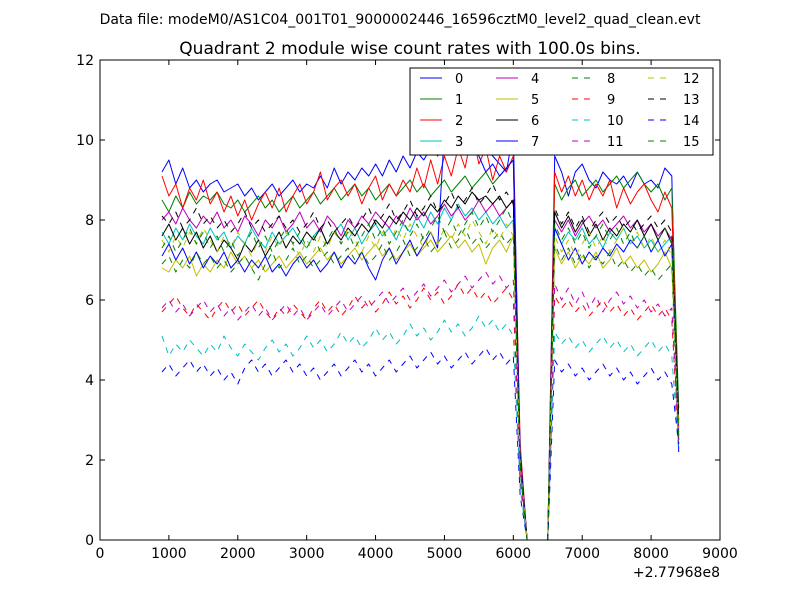 Image resolution: width=800 pixels, height=604 pixels. Describe the element at coordinates (582, 554) in the screenshot. I see `x-tick-label: 7000` at that location.